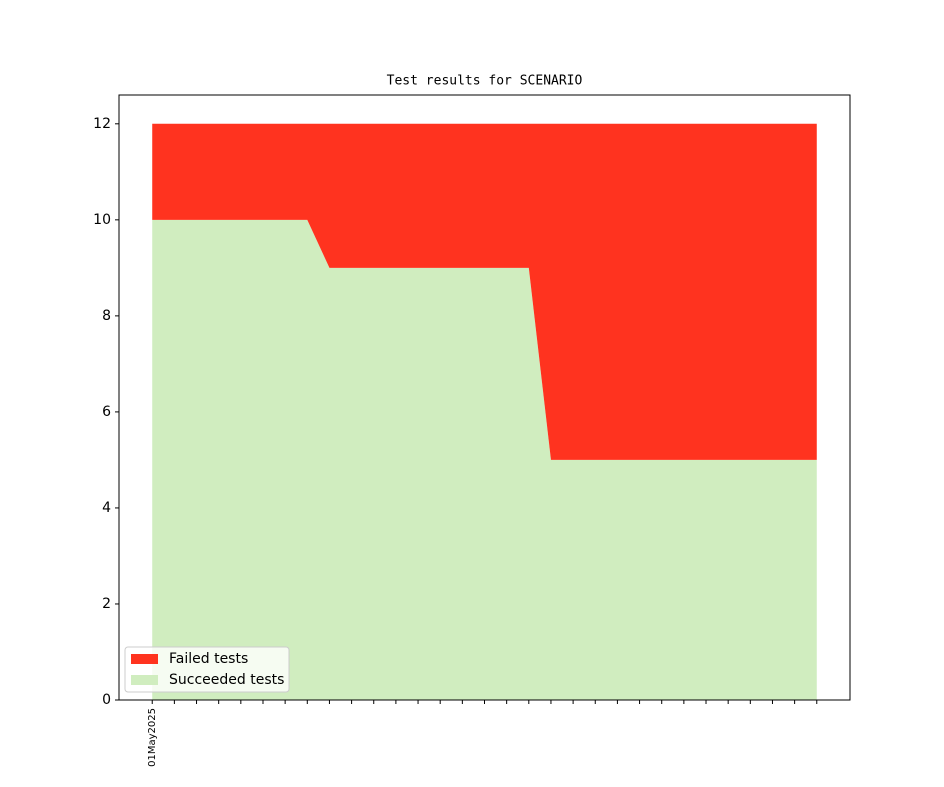 This screenshot has height=787, width=944. What do you see at coordinates (226, 680) in the screenshot?
I see `legend-label: Succeeded tests` at bounding box center [226, 680].